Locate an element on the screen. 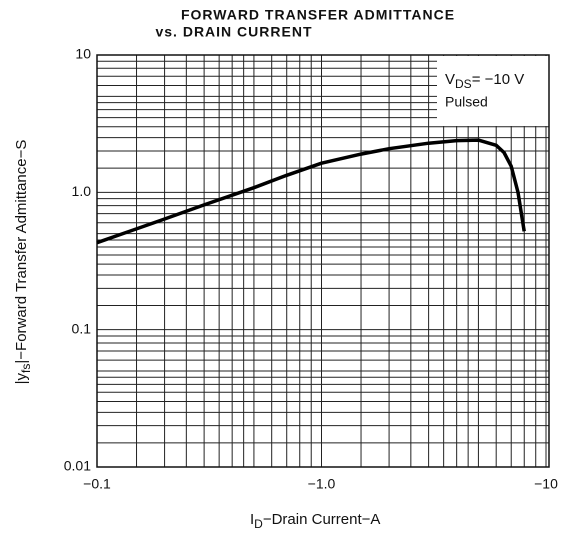  x-label-part: −Drain Current−A is located at coordinates (322, 519).